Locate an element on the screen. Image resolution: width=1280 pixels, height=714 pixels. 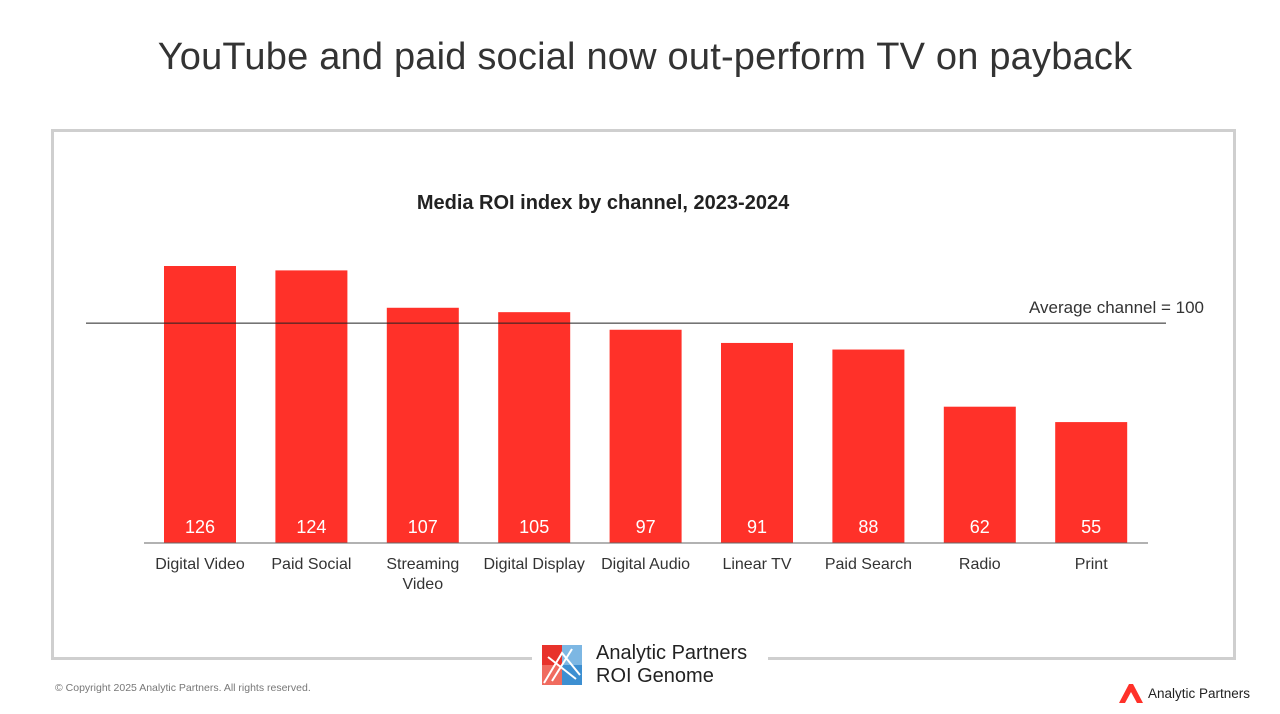
bar-value-label: 124 is located at coordinates (311, 527).